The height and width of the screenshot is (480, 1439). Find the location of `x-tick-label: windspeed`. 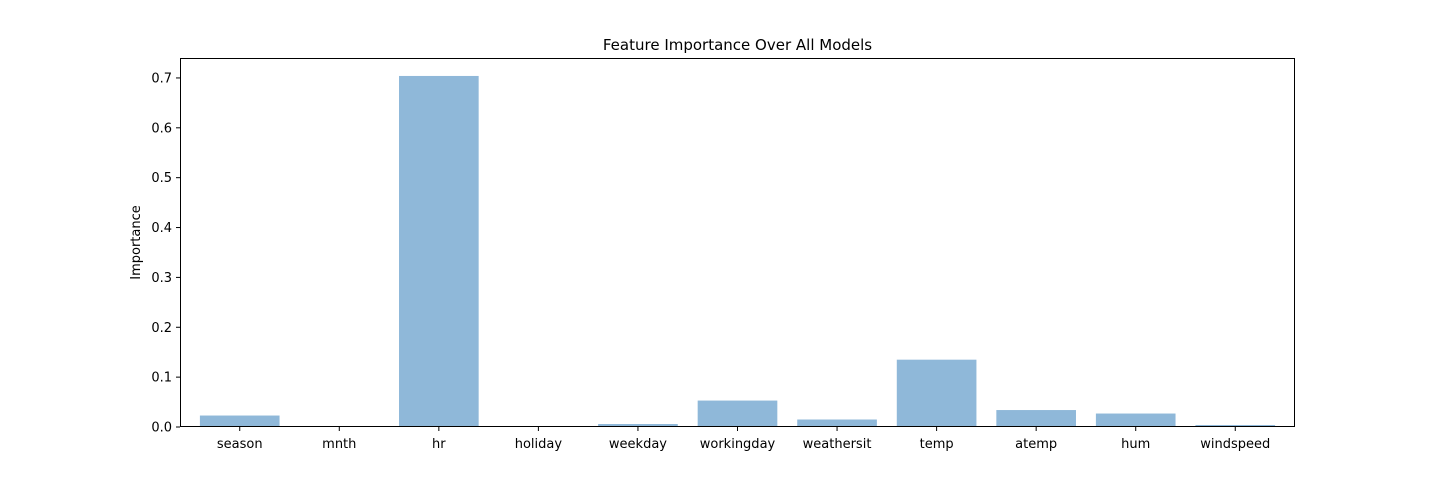

x-tick-label: windspeed is located at coordinates (1235, 444).